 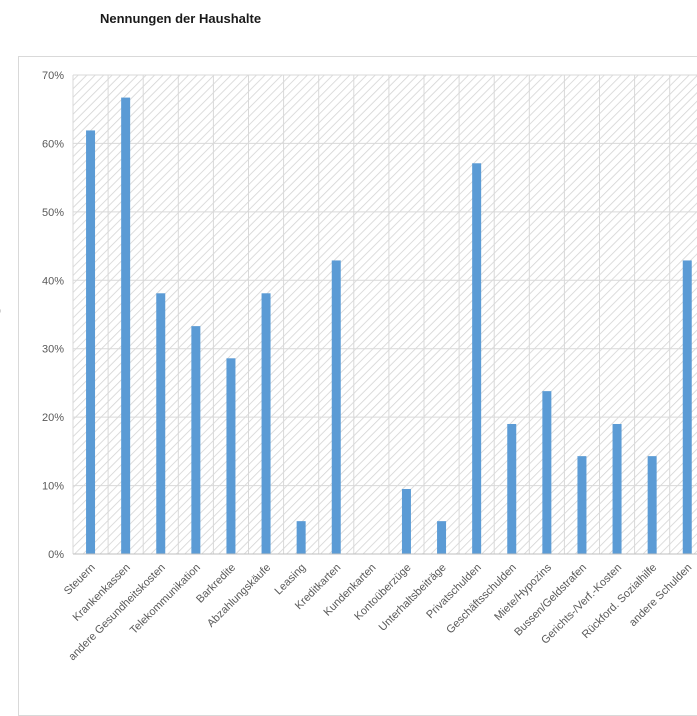 I want to click on y-tick-label: 30%, so click(x=53, y=350).